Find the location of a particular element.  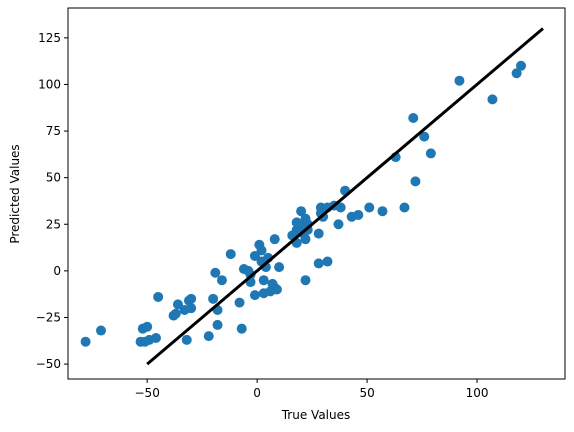

x-tick-label: 100 is located at coordinates (477, 393).